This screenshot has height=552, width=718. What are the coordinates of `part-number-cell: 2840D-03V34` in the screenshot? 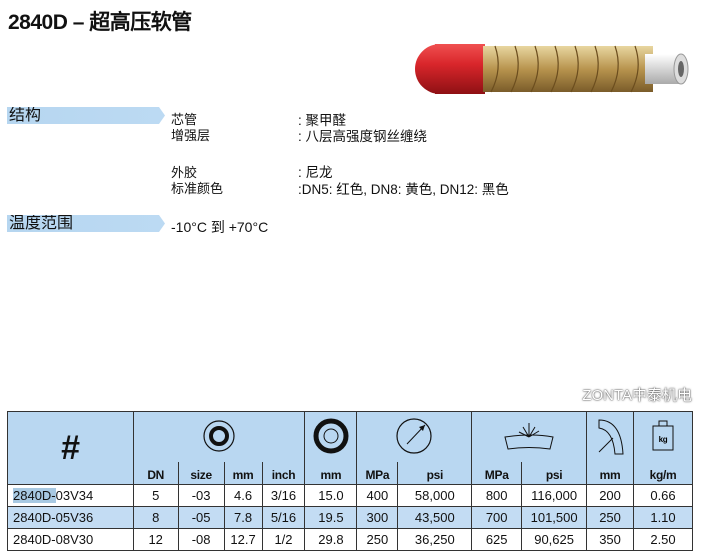 It's located at (70, 495).